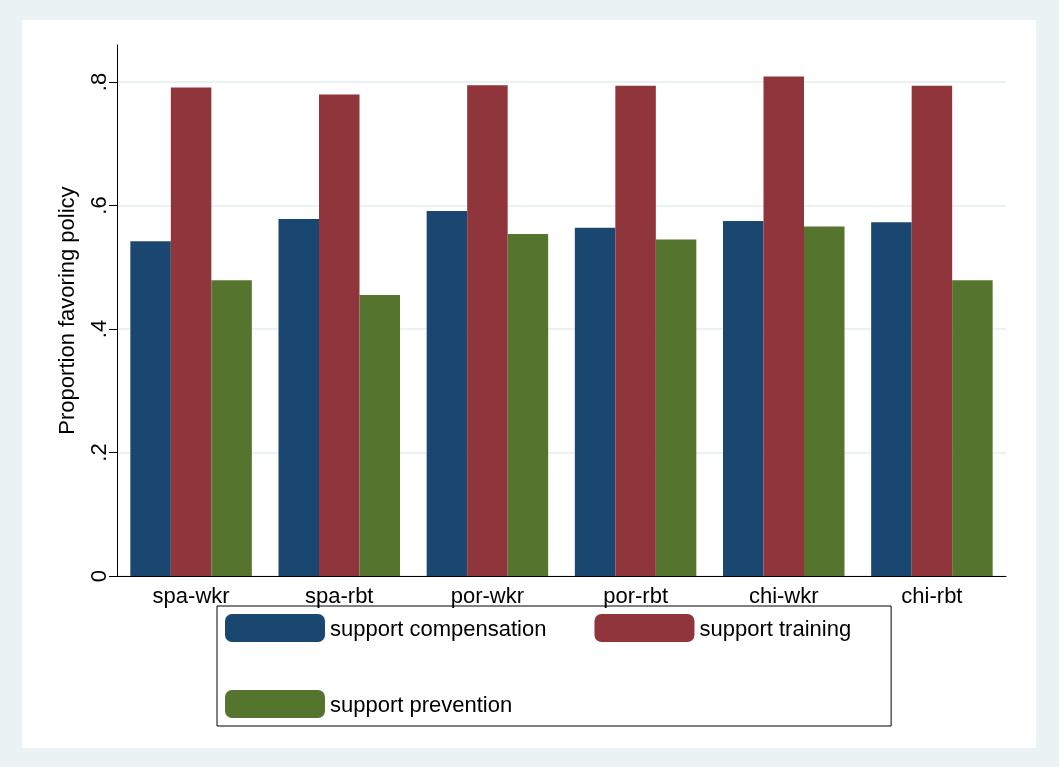 This screenshot has height=767, width=1059. Describe the element at coordinates (635, 595) in the screenshot. I see `x-tick-label: por-rbt` at that location.